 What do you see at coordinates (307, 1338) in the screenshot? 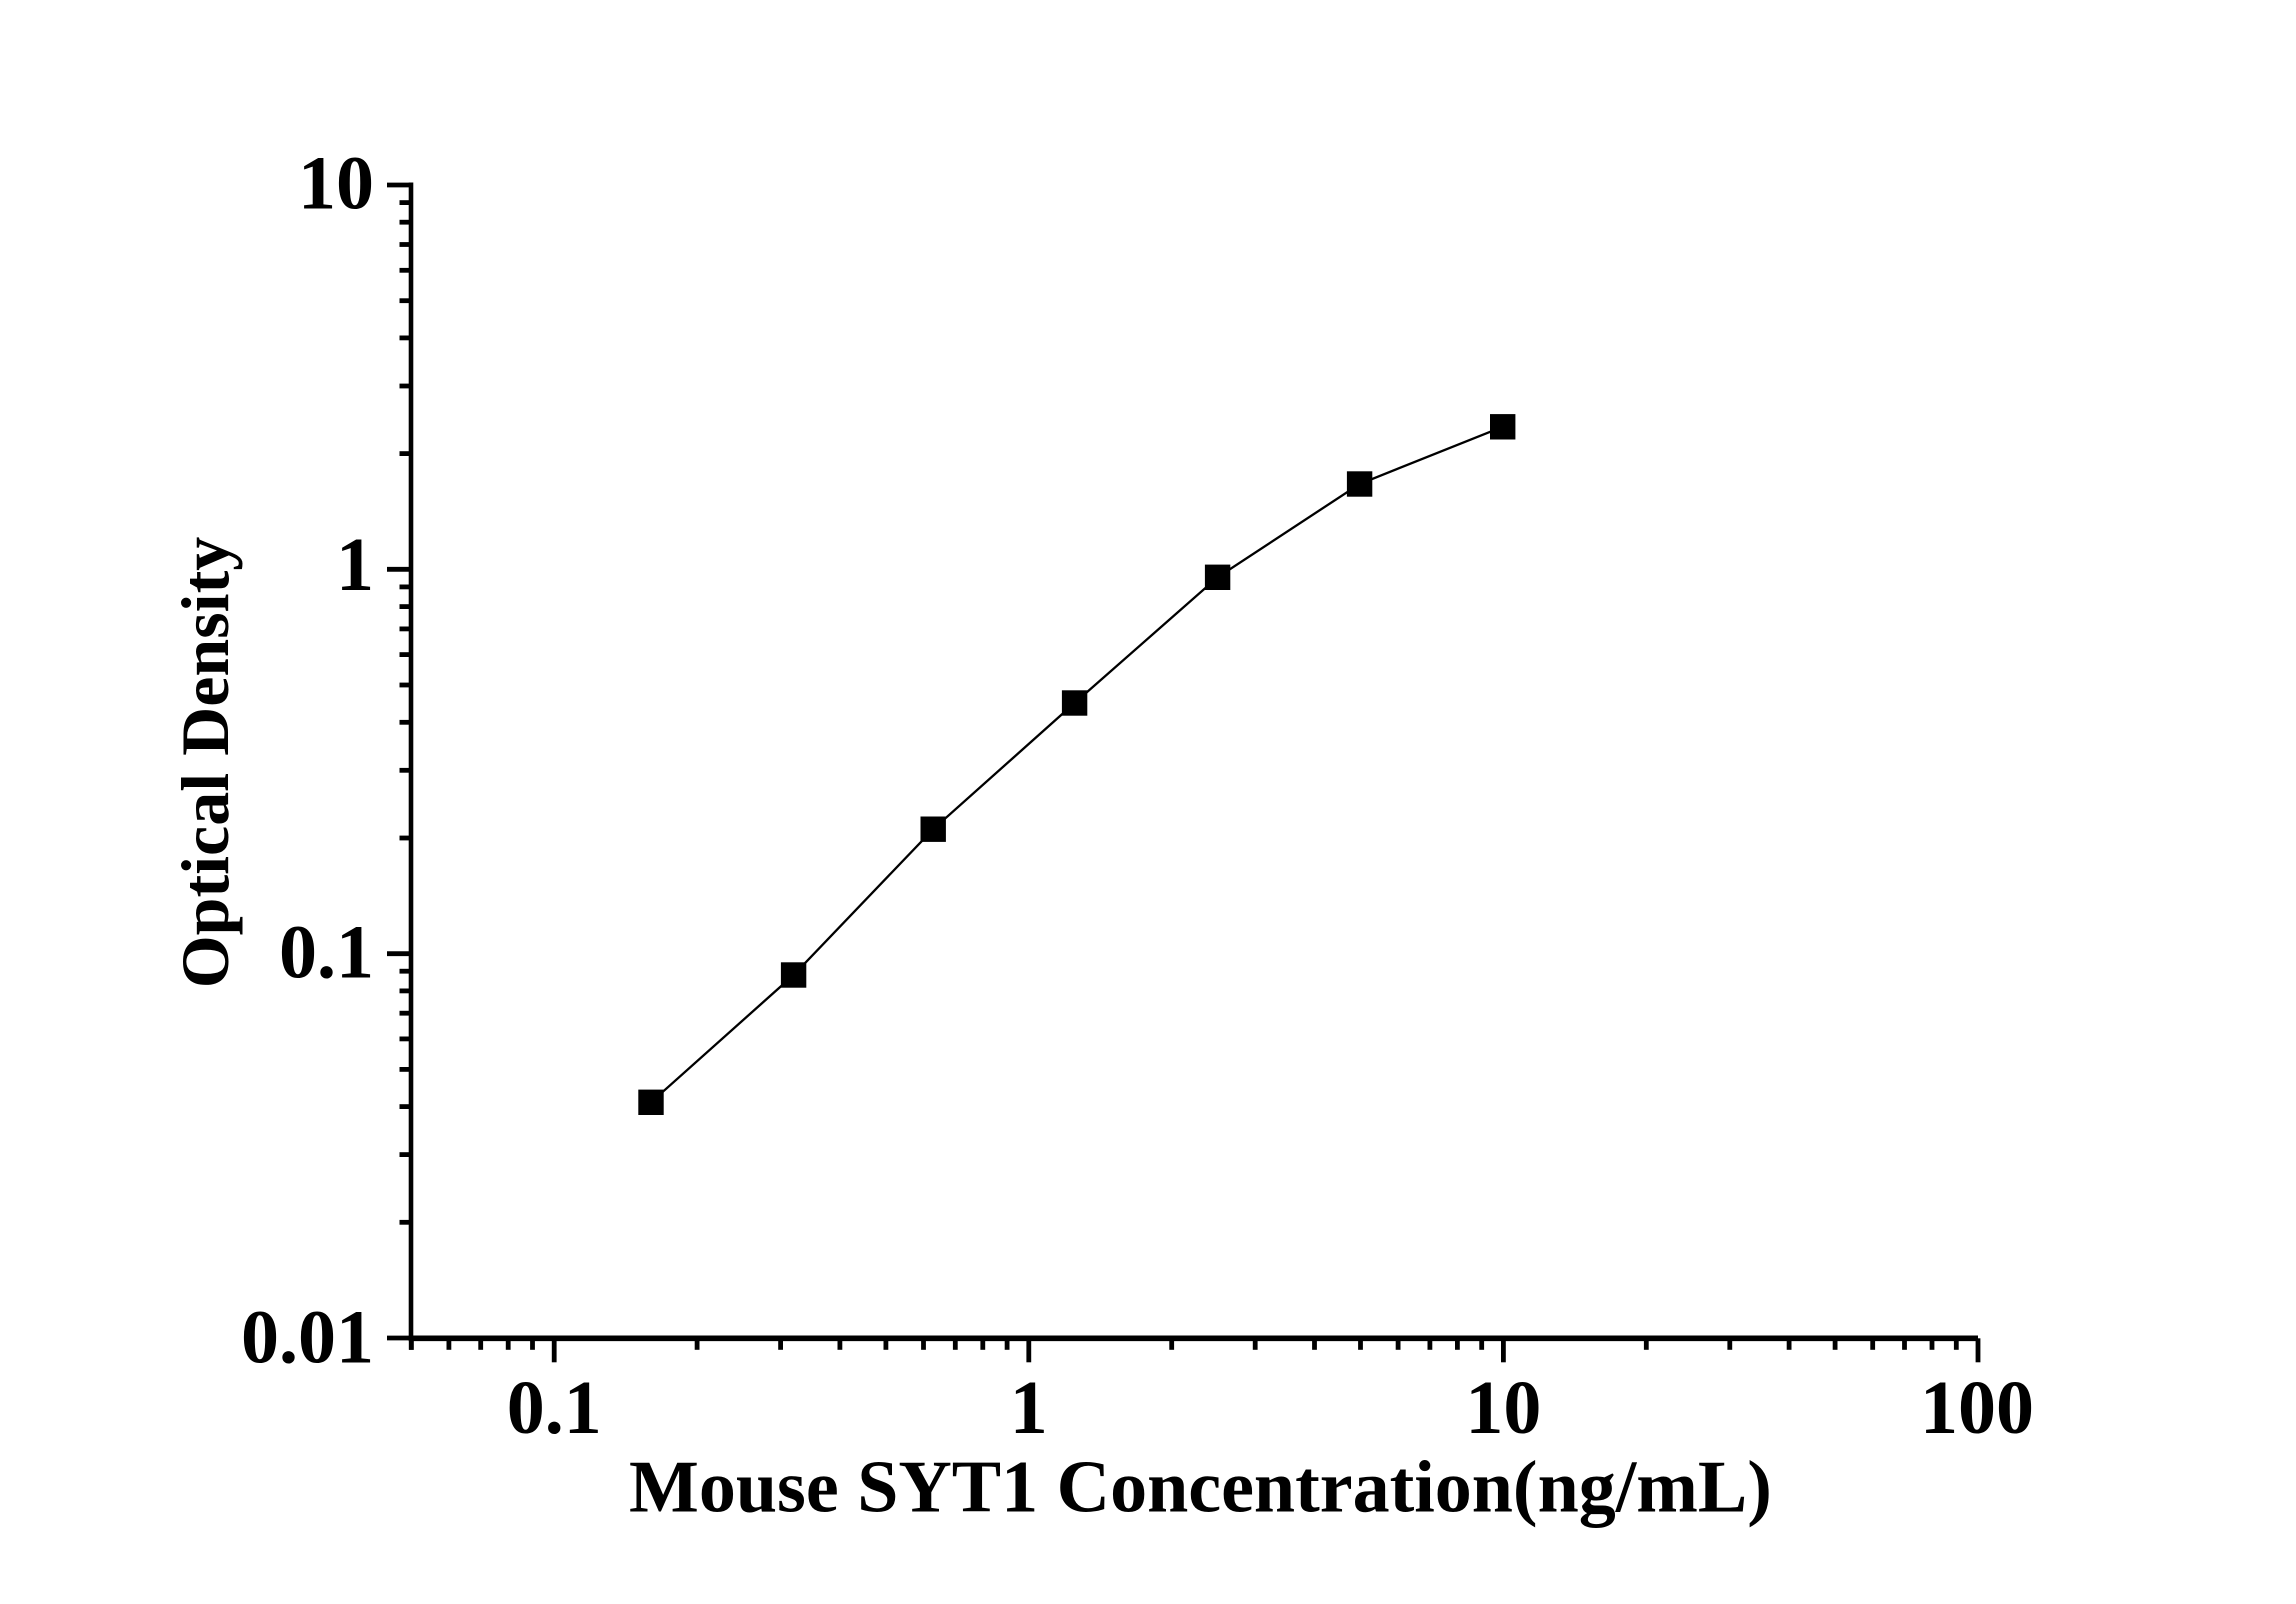
I see `svg-text: 0.01` at bounding box center [307, 1338].